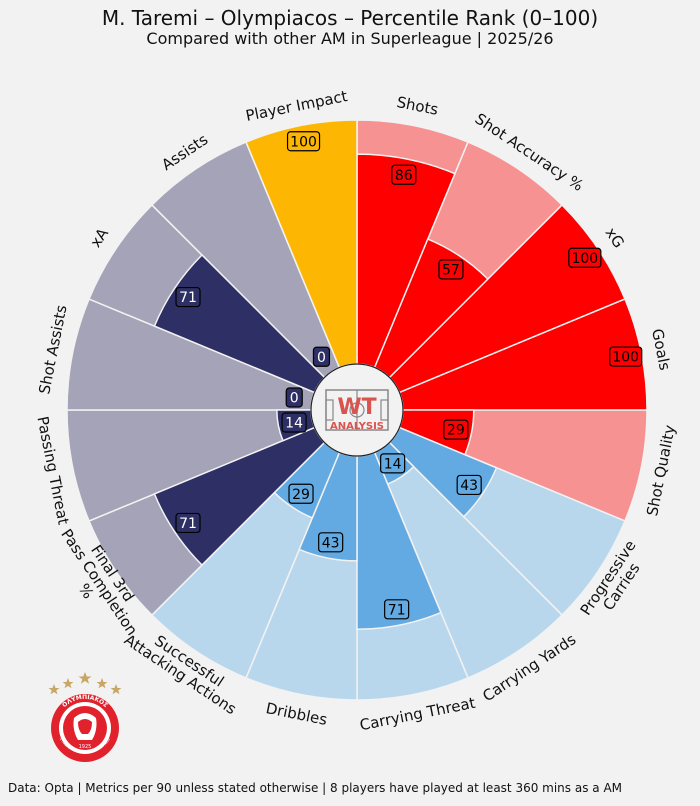 Image resolution: width=700 pixels, height=806 pixels. Describe the element at coordinates (615, 237) in the screenshot. I see `category-label: xG` at that location.